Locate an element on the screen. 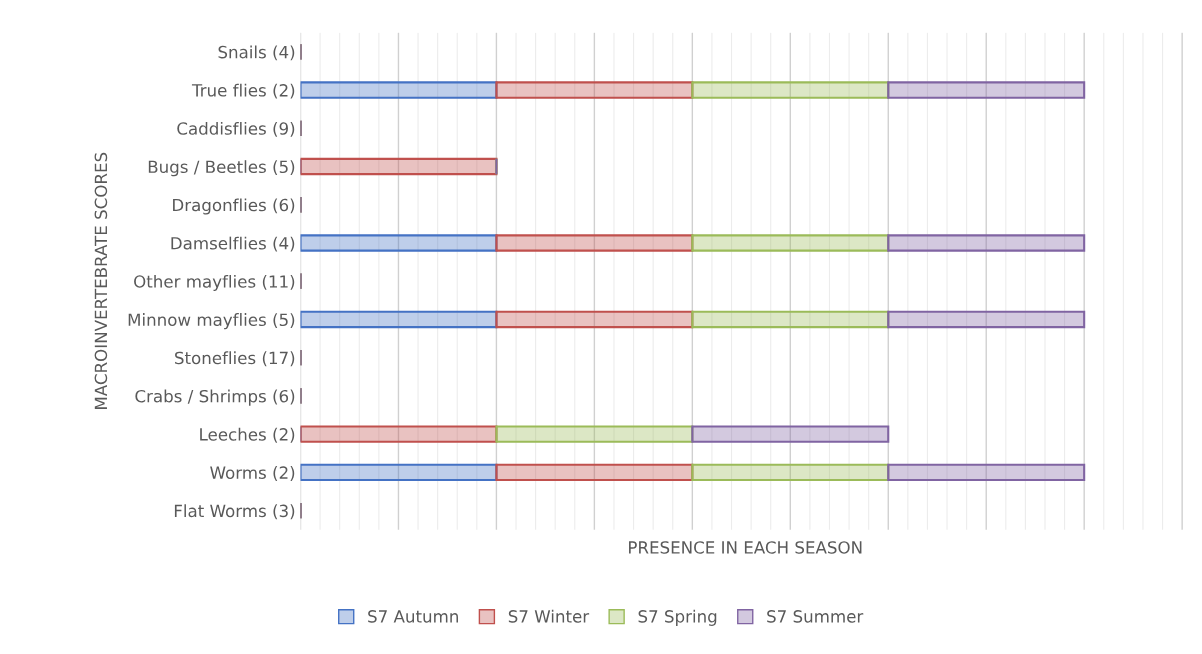 This screenshot has height=654, width=1202. legend-label: S7 Autumn is located at coordinates (413, 616).